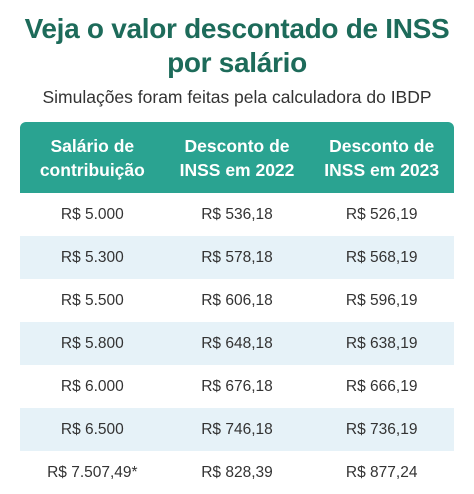 This screenshot has height=494, width=474. What do you see at coordinates (92, 429) in the screenshot?
I see `cell-salary: R$ 6.500` at bounding box center [92, 429].